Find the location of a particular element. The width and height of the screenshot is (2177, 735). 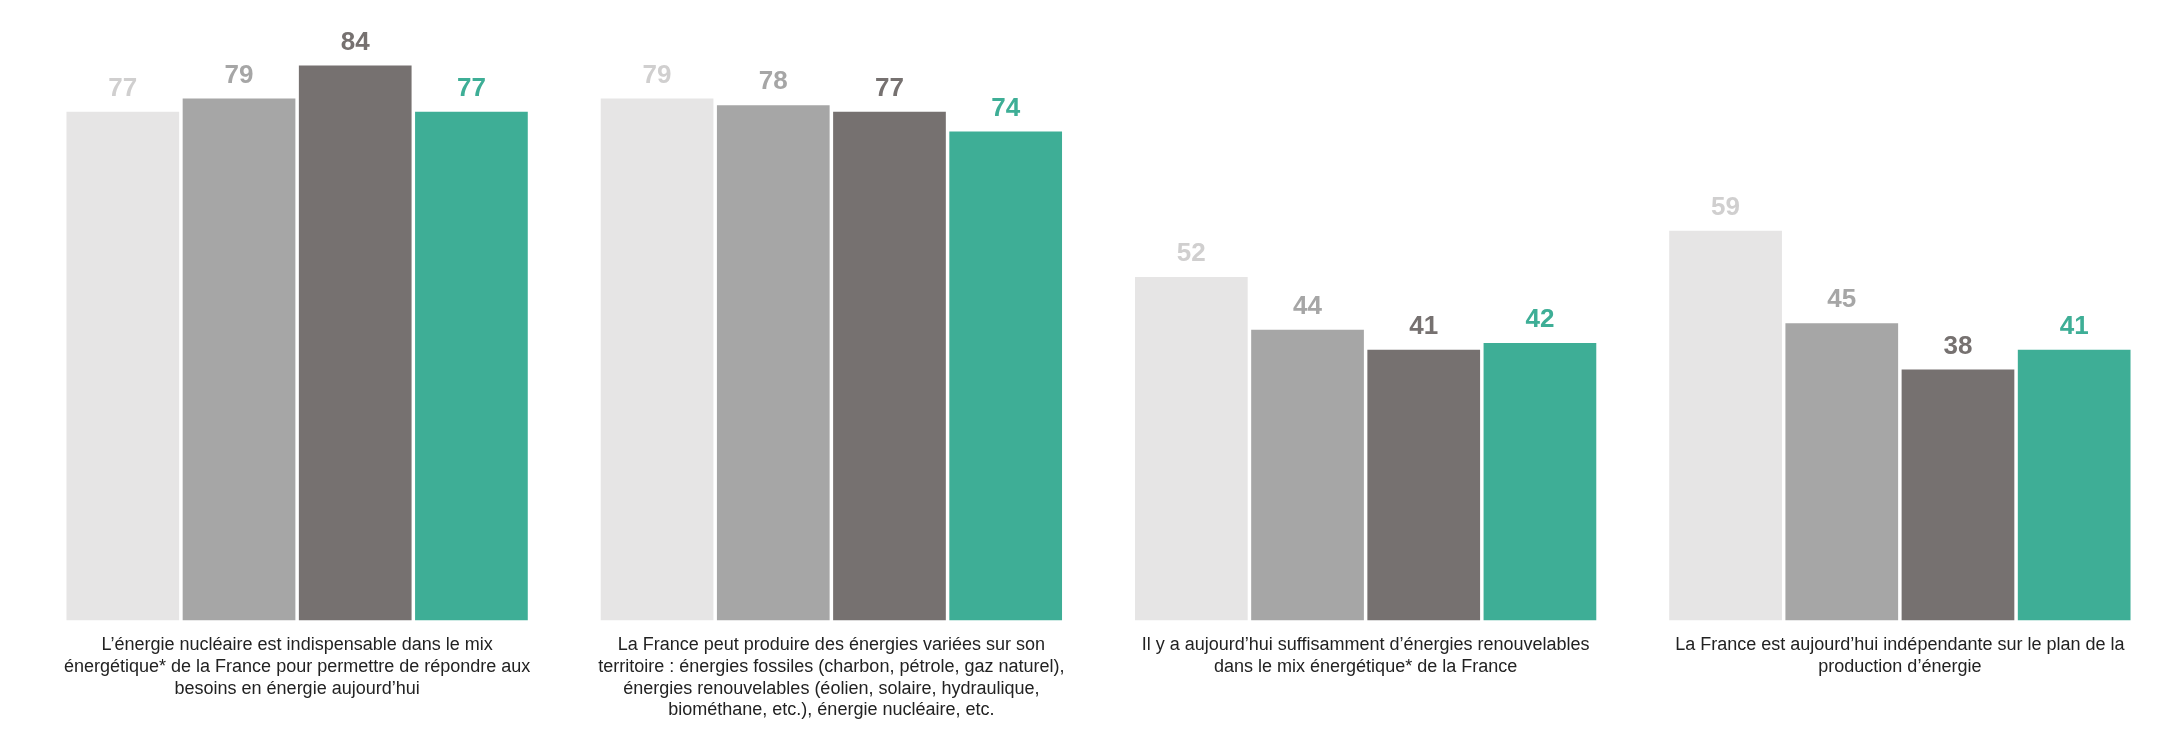

x-tick-label: L’énergie nucléaire est indispensable dans le mix énergétique* de la France pour permettre de répondre aux besoins en énergie aujourd’hui is located at coordinates (297, 666).